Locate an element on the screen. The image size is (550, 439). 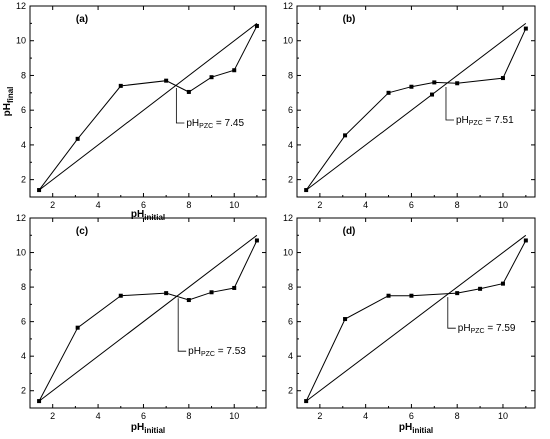
panel-label: (b) is located at coordinates (349, 19).